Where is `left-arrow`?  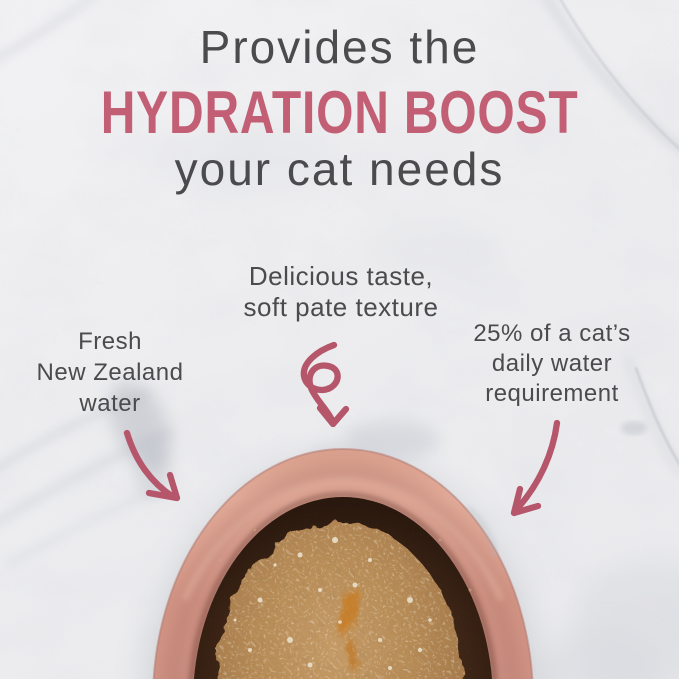 left-arrow is located at coordinates (152, 465).